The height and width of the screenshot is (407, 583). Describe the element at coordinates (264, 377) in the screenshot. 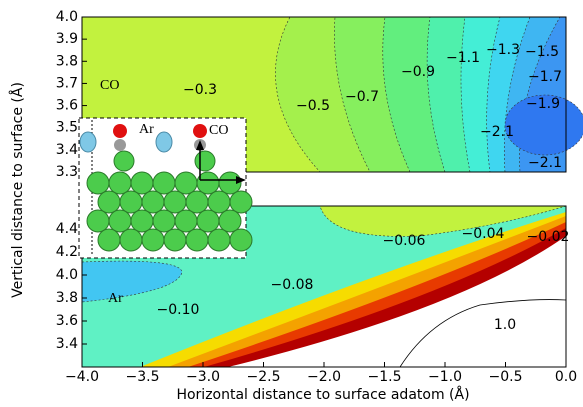

I see `x-tick-label: −2.5` at that location.